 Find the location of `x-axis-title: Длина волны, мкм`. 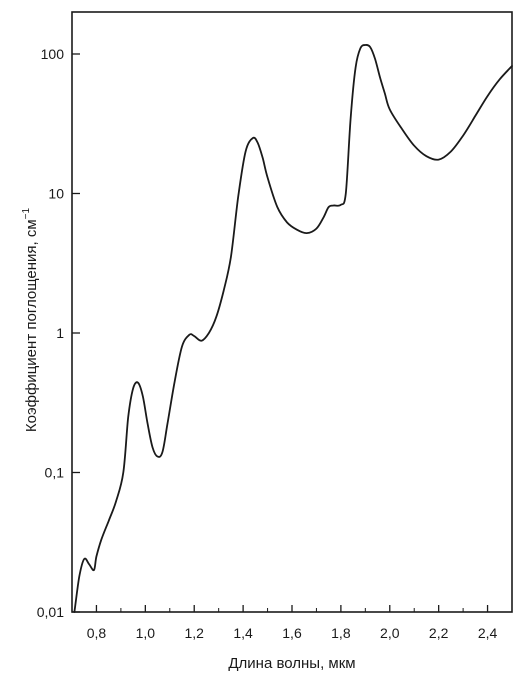

x-axis-title: Длина волны, мкм is located at coordinates (291, 663).